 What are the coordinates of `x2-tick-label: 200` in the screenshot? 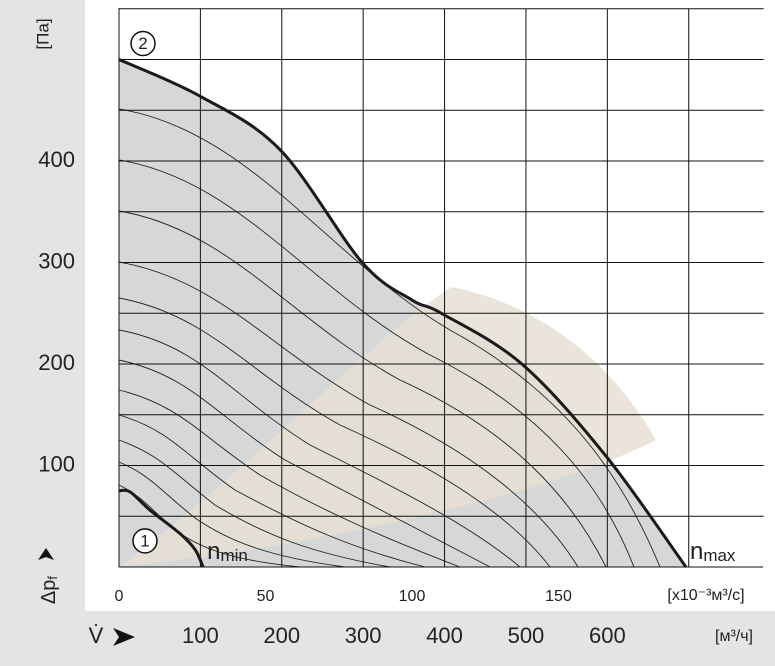 It's located at (281, 635).